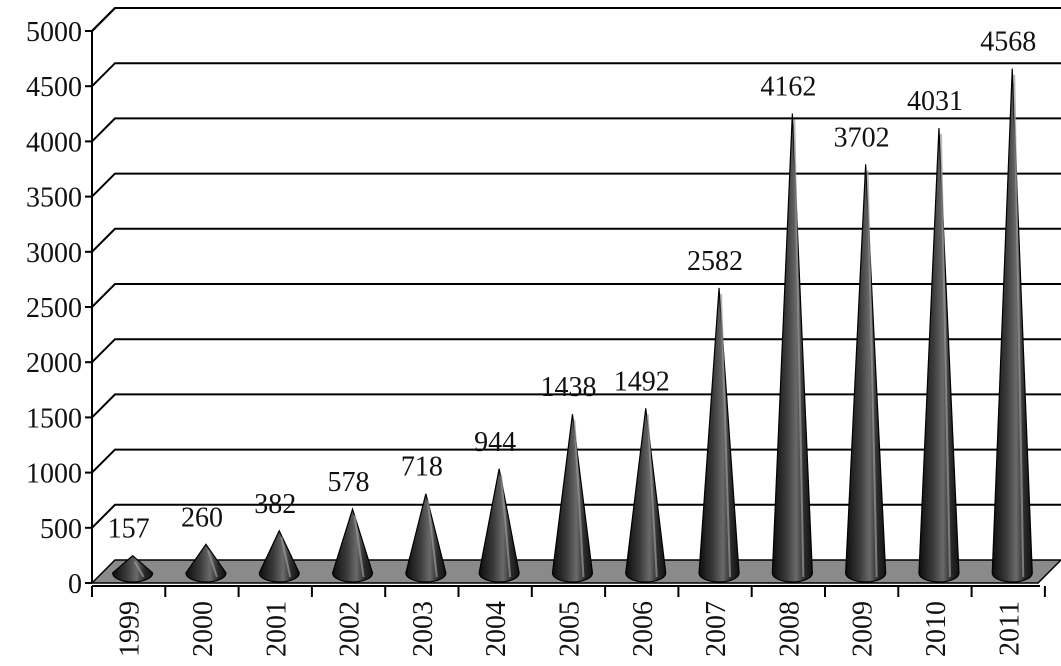 This screenshot has width=1061, height=666. I want to click on x-tick-label: 2004, so click(496, 629).